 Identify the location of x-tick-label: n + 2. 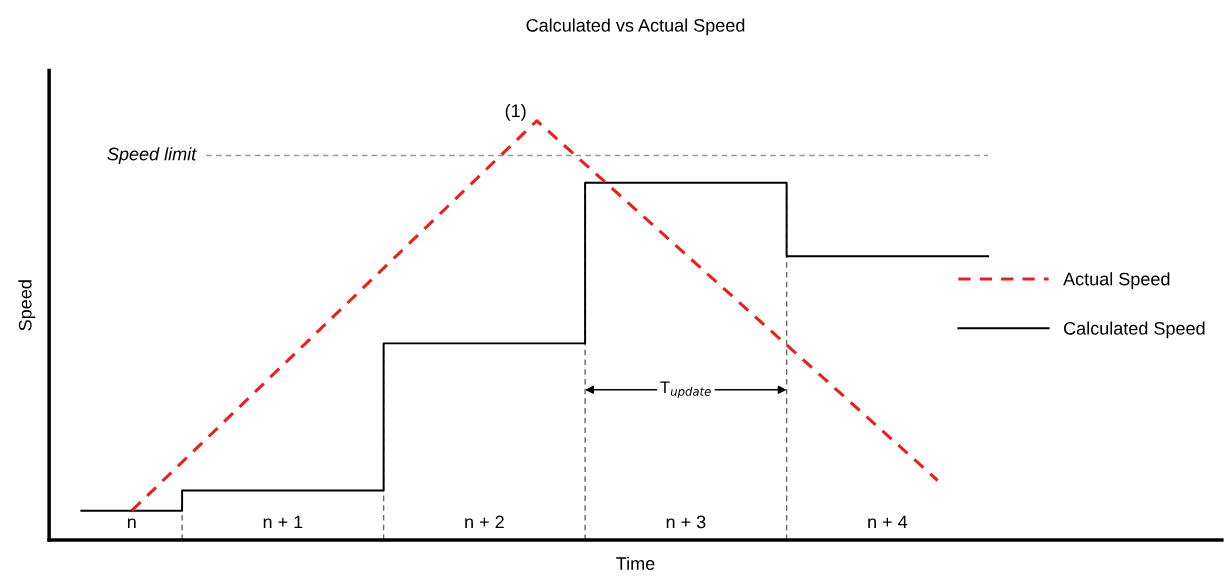
(484, 522).